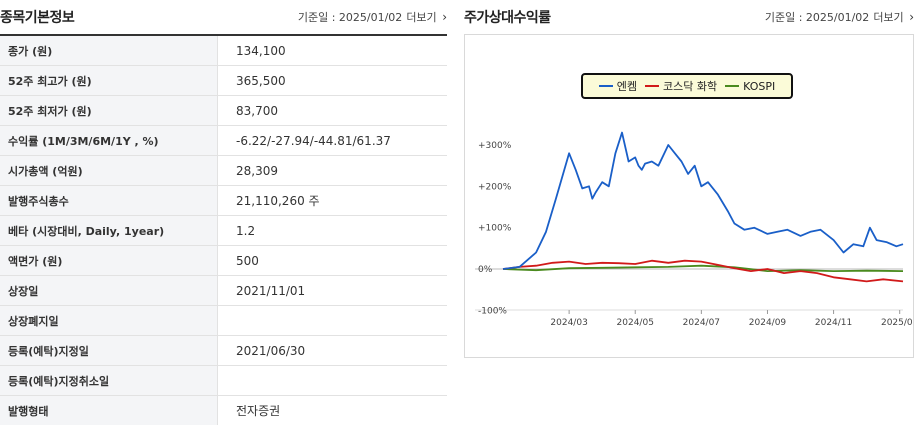 The width and height of the screenshot is (914, 432). What do you see at coordinates (421, 17) in the screenshot?
I see `basic-info-more-label: 더보기` at bounding box center [421, 17].